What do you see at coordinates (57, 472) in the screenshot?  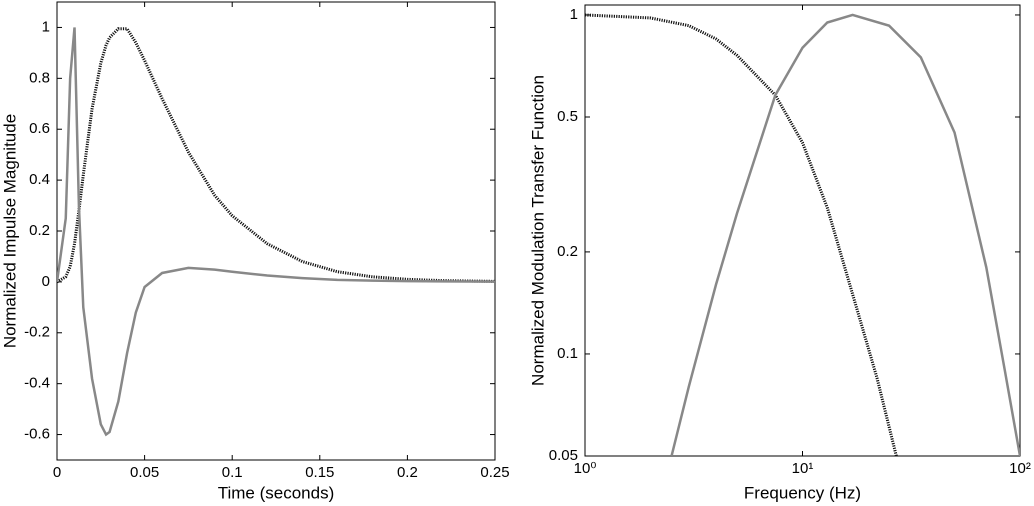 I see `x-tick-label: 0` at bounding box center [57, 472].